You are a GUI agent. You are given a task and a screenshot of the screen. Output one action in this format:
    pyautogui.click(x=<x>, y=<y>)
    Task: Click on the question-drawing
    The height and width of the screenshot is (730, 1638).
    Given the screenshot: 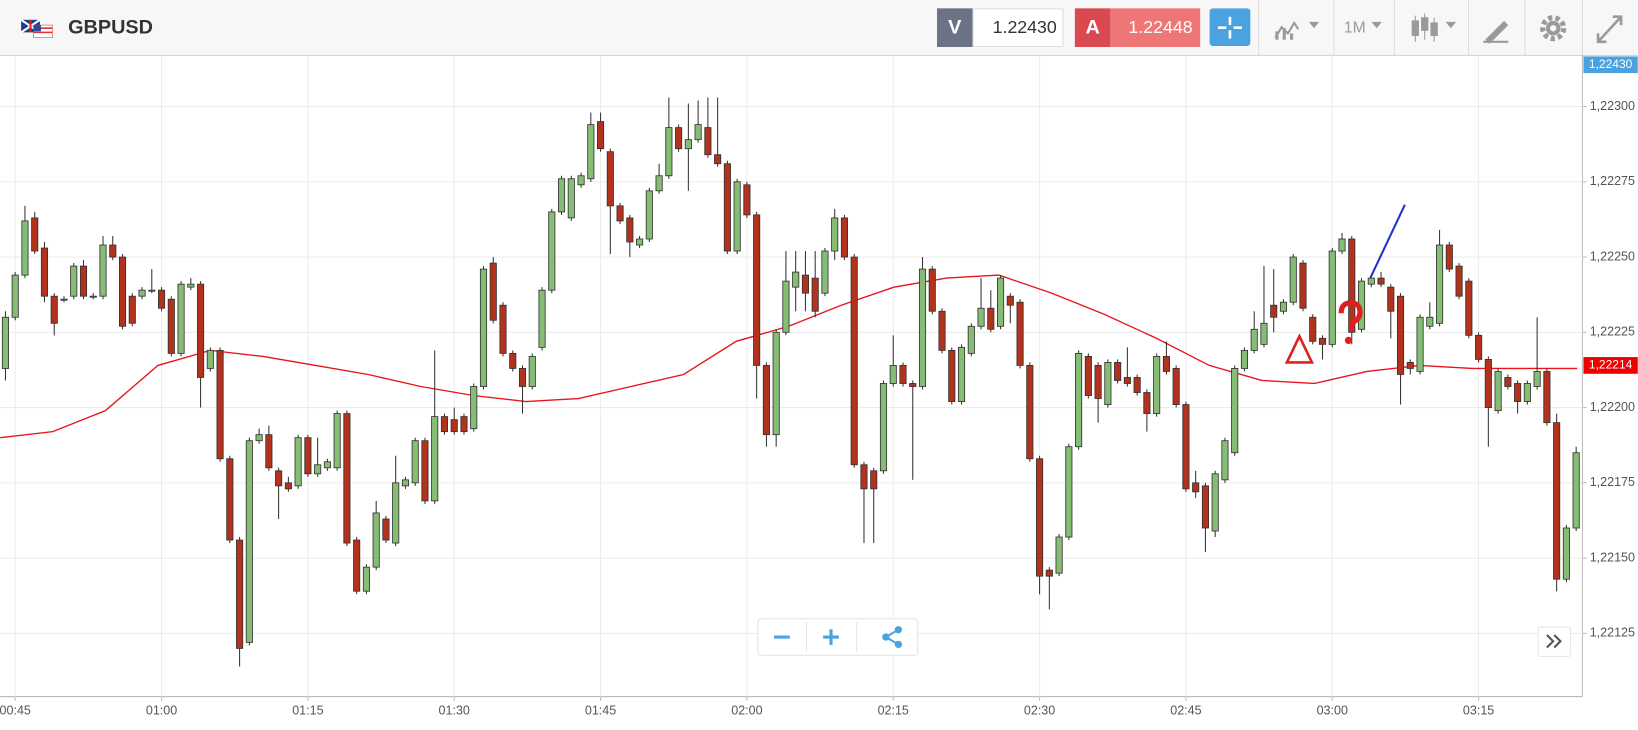 What is the action you would take?
    pyautogui.click(x=1350, y=322)
    